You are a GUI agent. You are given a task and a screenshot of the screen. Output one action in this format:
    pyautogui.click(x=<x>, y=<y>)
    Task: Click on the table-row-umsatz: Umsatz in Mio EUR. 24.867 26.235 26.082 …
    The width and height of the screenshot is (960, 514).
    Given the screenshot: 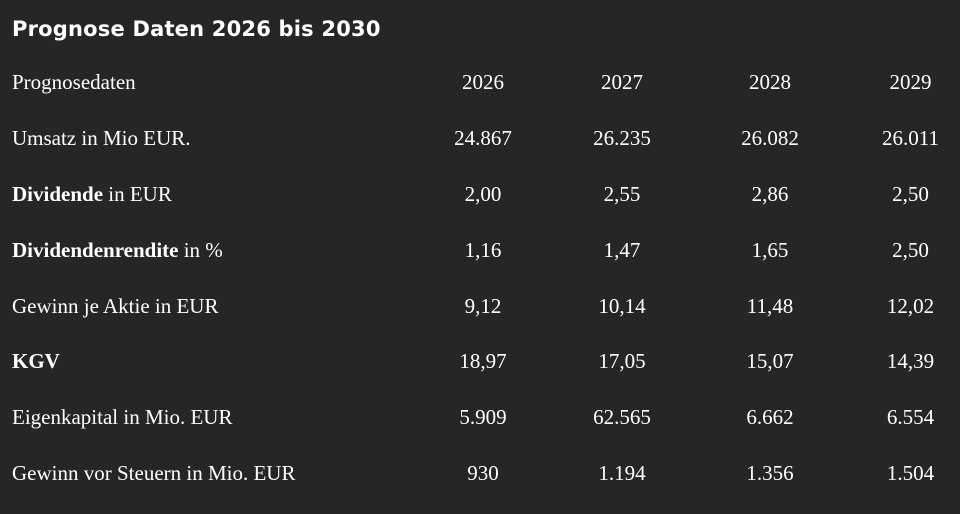 What is the action you would take?
    pyautogui.click(x=480, y=139)
    